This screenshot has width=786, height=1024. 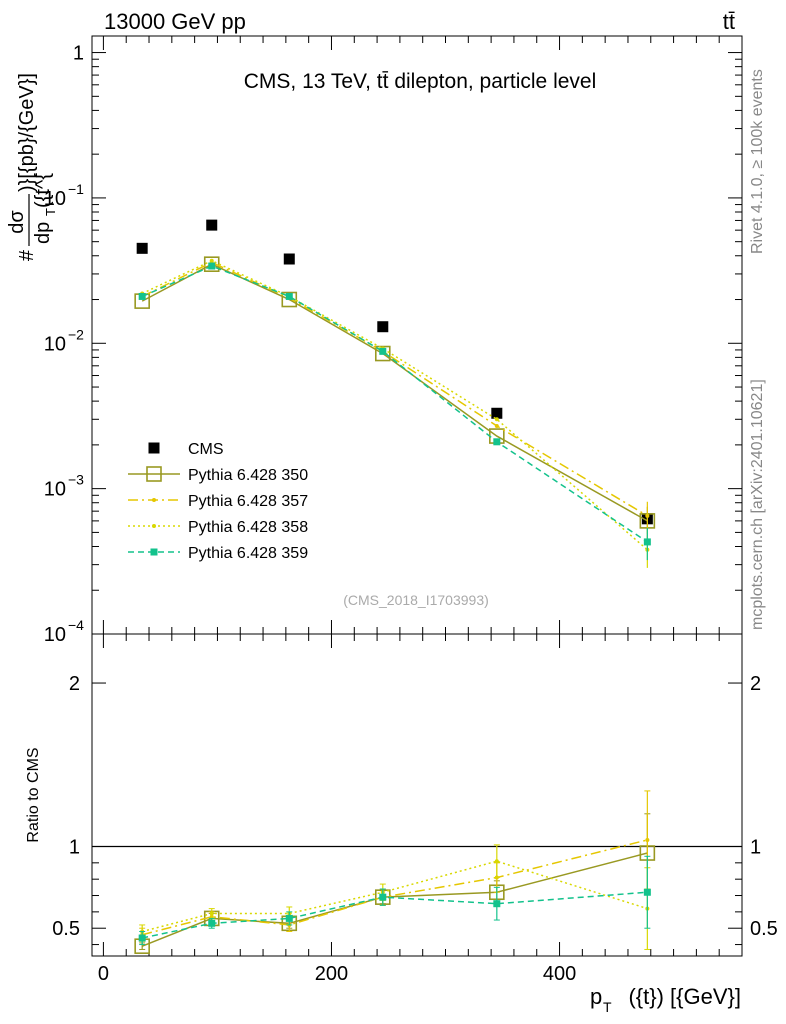 I want to click on ratio-ytick-label-right: 2, so click(x=755, y=684).